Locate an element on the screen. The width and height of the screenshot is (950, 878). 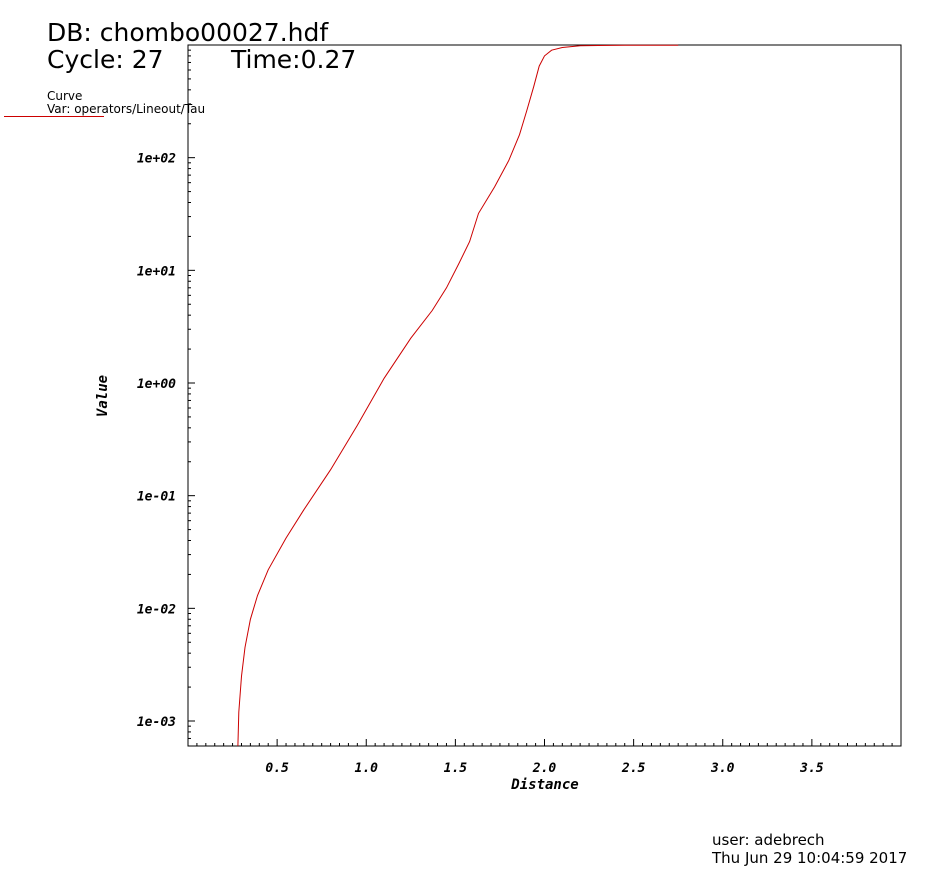
legend-variable: Var: operators/Lineout/Tau is located at coordinates (126, 109).